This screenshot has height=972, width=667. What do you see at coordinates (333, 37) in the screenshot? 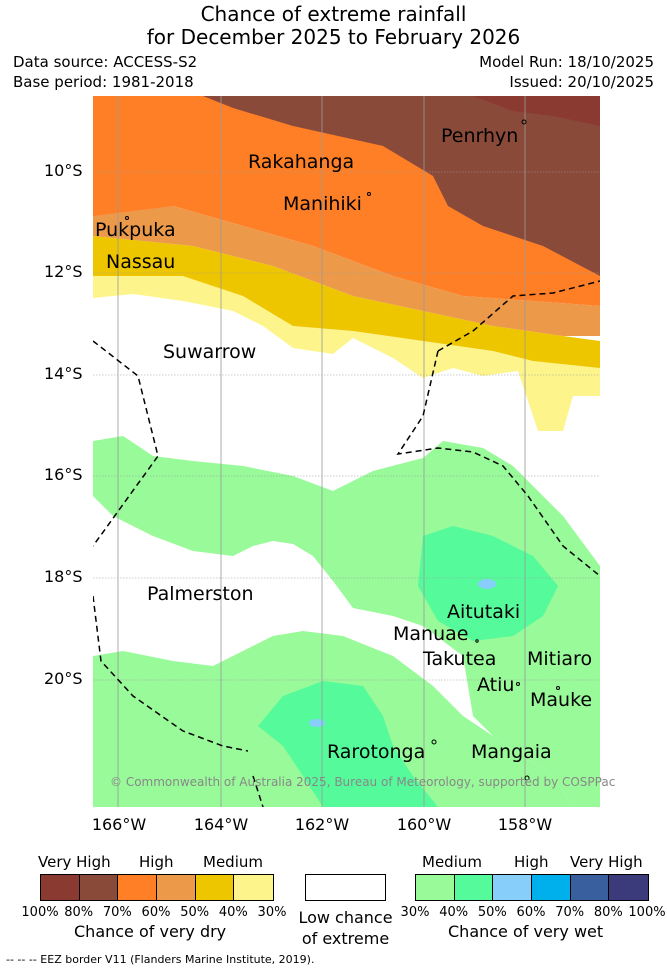
I see `chart-title-line2: for December 2025 to February 2026` at bounding box center [333, 37].